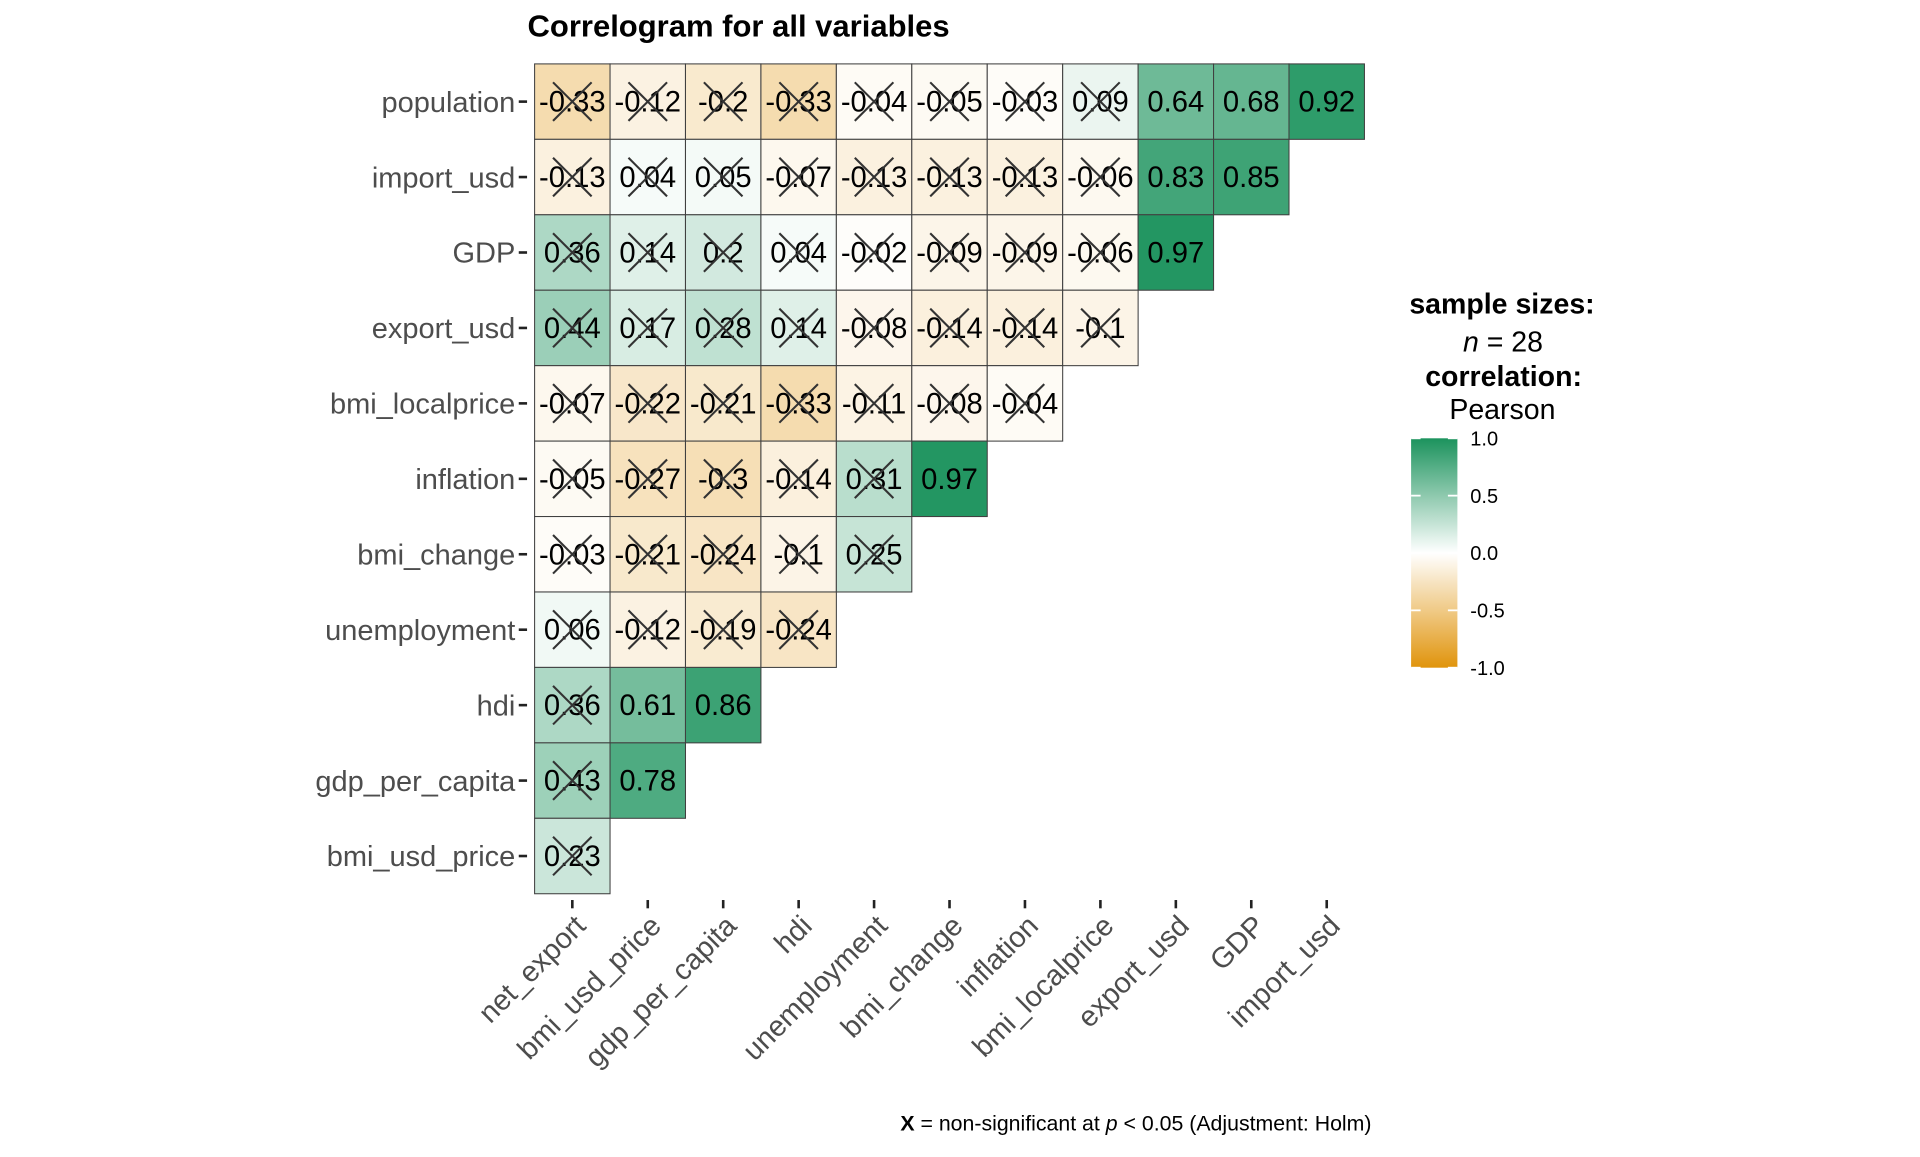 The height and width of the screenshot is (1157, 1920). I want to click on svg-text: hdi, so click(496, 706).